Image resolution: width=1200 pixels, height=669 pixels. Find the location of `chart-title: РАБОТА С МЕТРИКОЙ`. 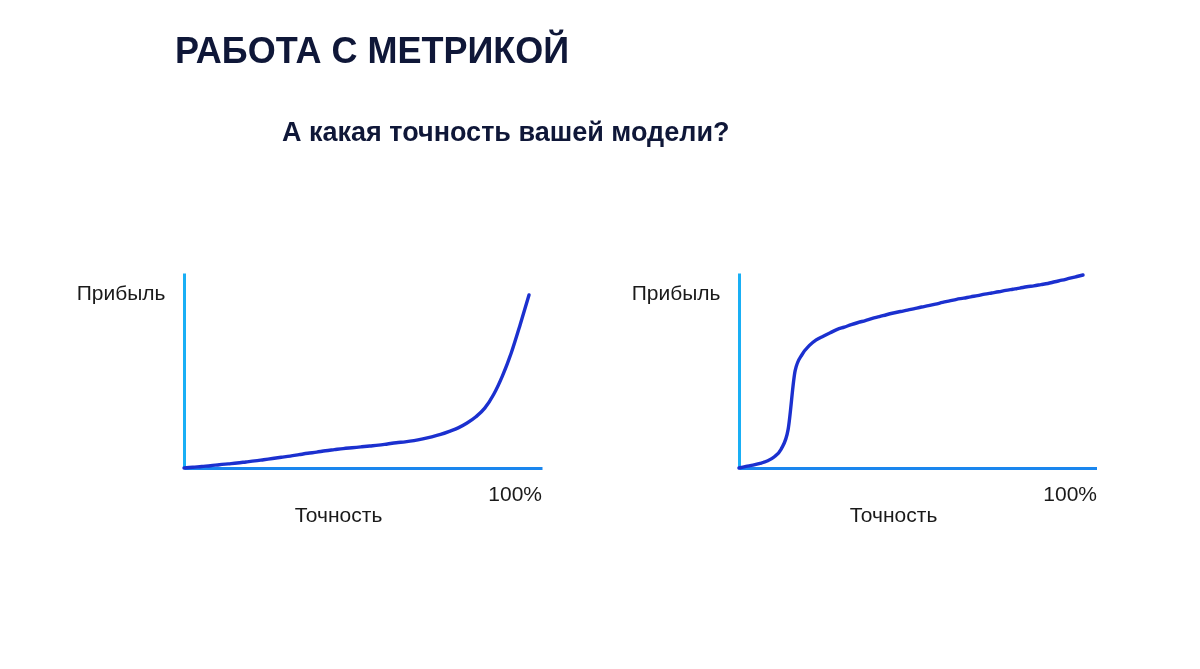

chart-title: РАБОТА С МЕТРИКОЙ is located at coordinates (372, 50).